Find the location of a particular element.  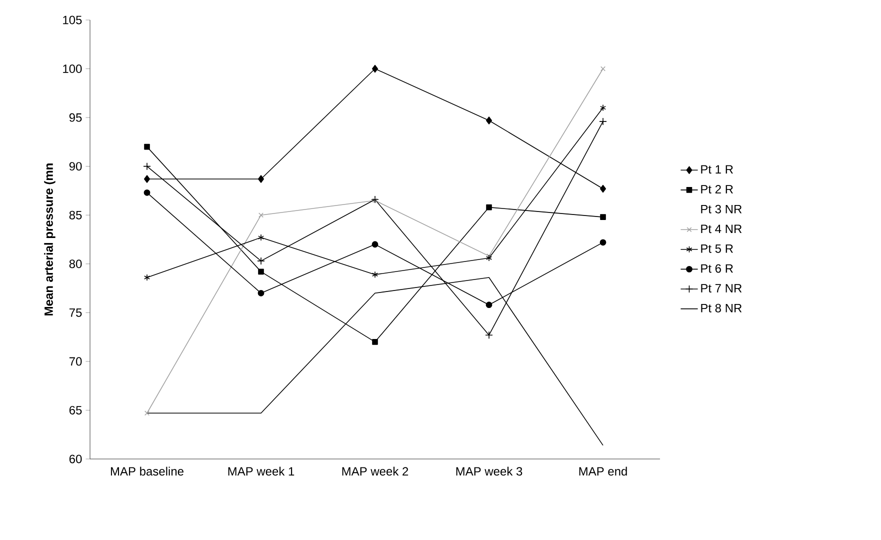

x-tick-label: MAP end is located at coordinates (603, 471).